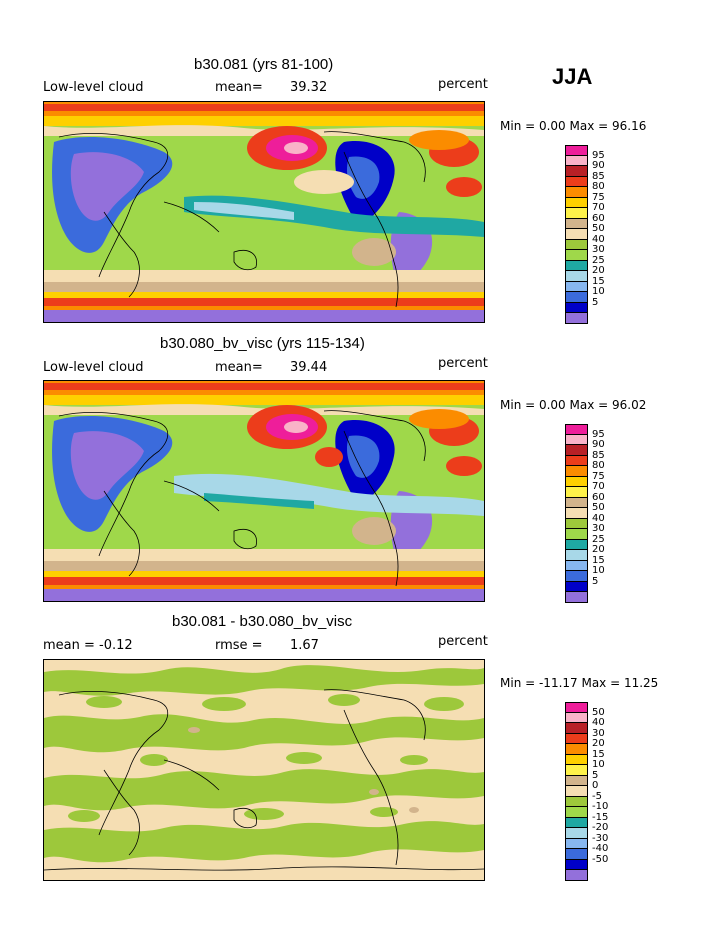 This screenshot has height=935, width=723. I want to click on panel1-units: percent, so click(463, 84).